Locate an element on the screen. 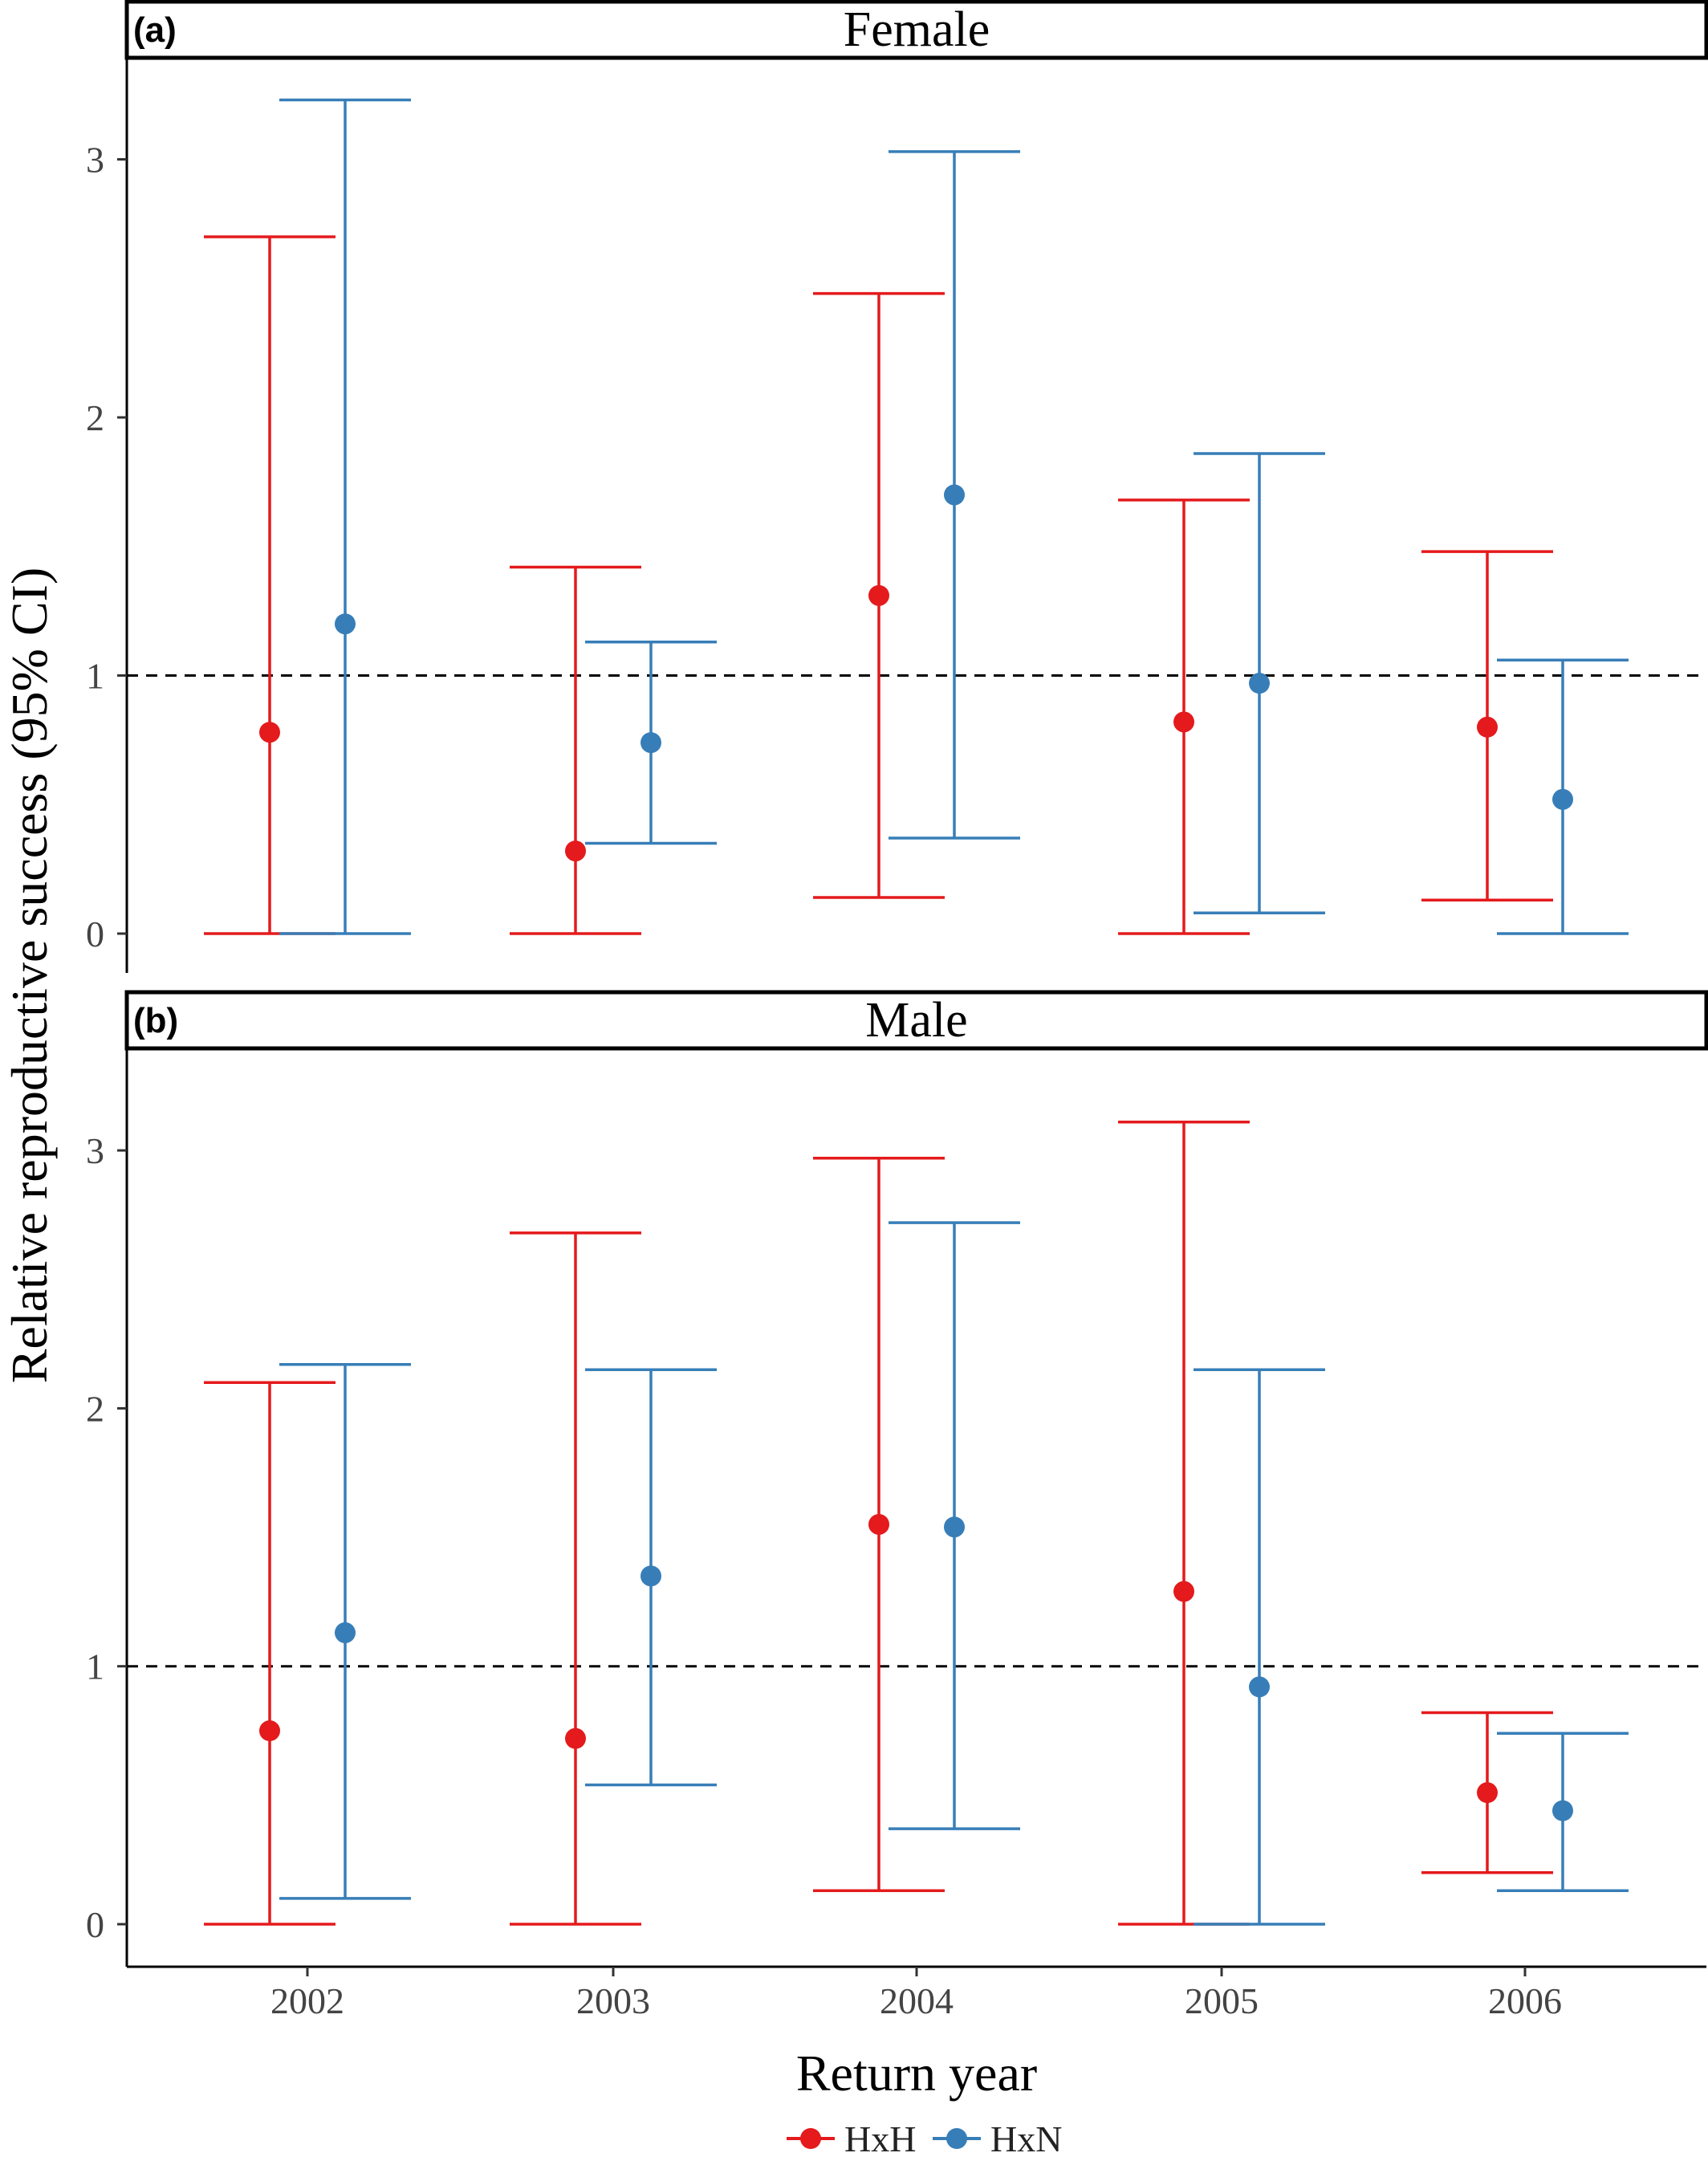 Image resolution: width=1708 pixels, height=2161 pixels. strip-label: Male is located at coordinates (916, 1021).